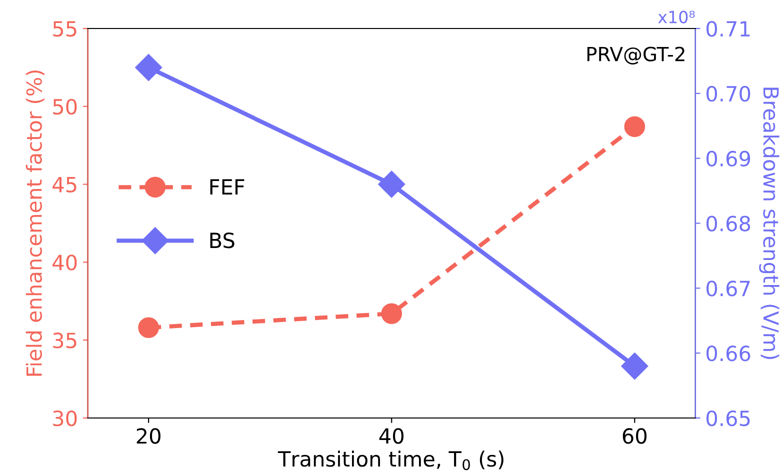 The height and width of the screenshot is (475, 784). What do you see at coordinates (65, 106) in the screenshot?
I see `y-tick-label: 50` at bounding box center [65, 106].